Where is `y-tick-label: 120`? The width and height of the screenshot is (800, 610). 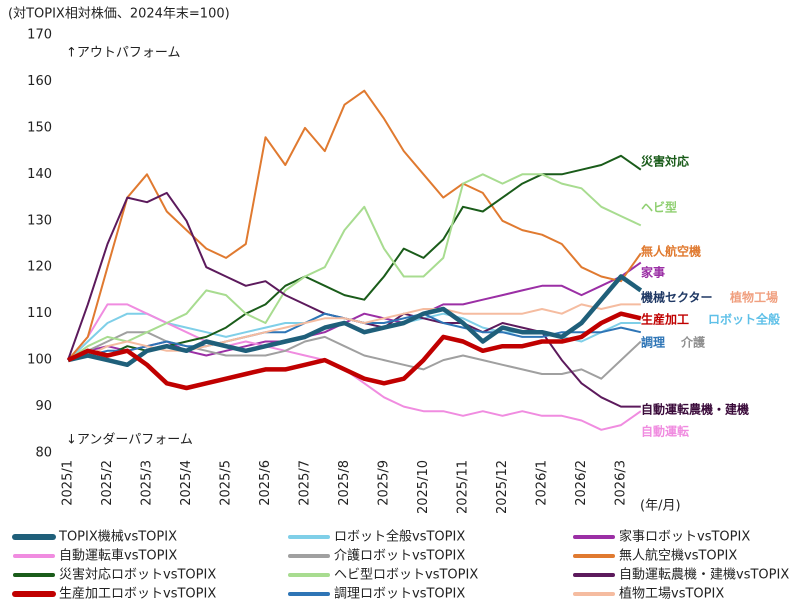
y-tick-label: 120 is located at coordinates (39, 267).